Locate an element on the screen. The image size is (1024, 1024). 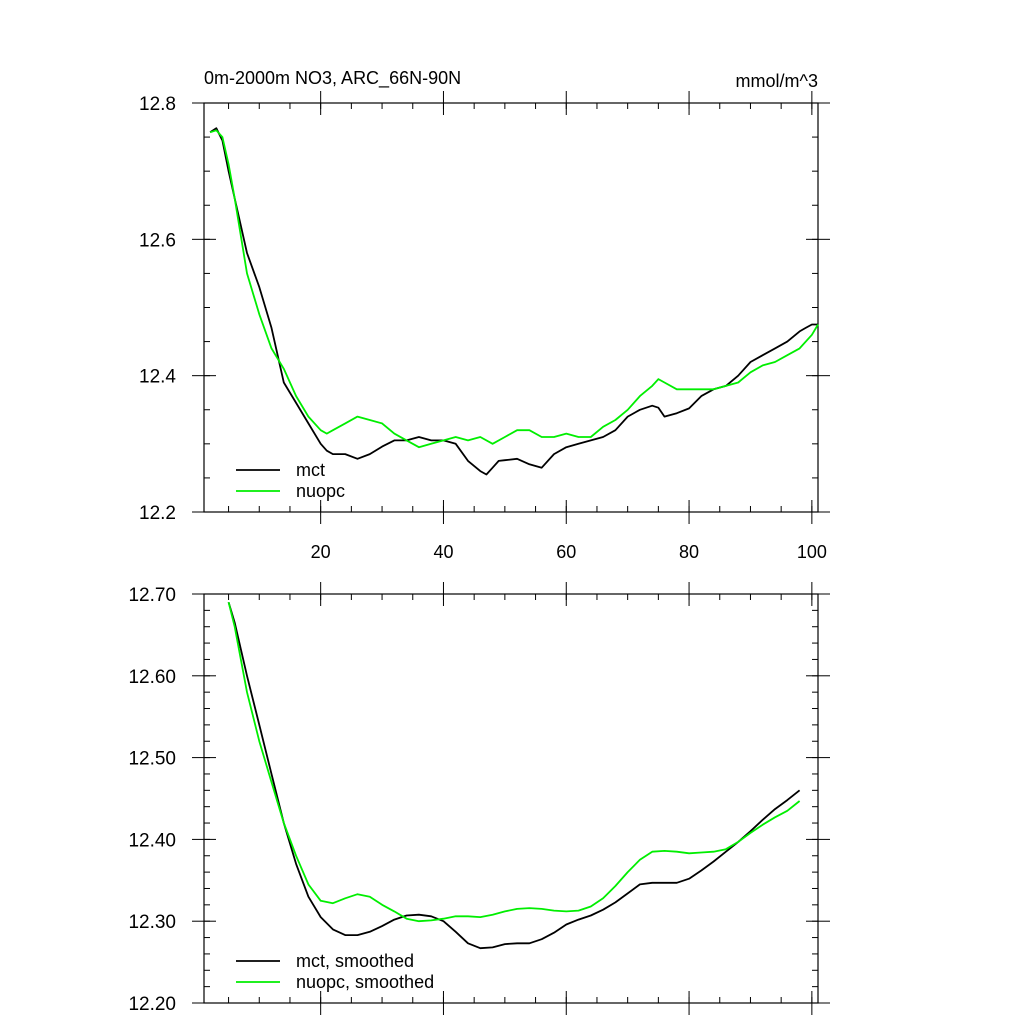
y-tick-label: 12.20 is located at coordinates (152, 1004).